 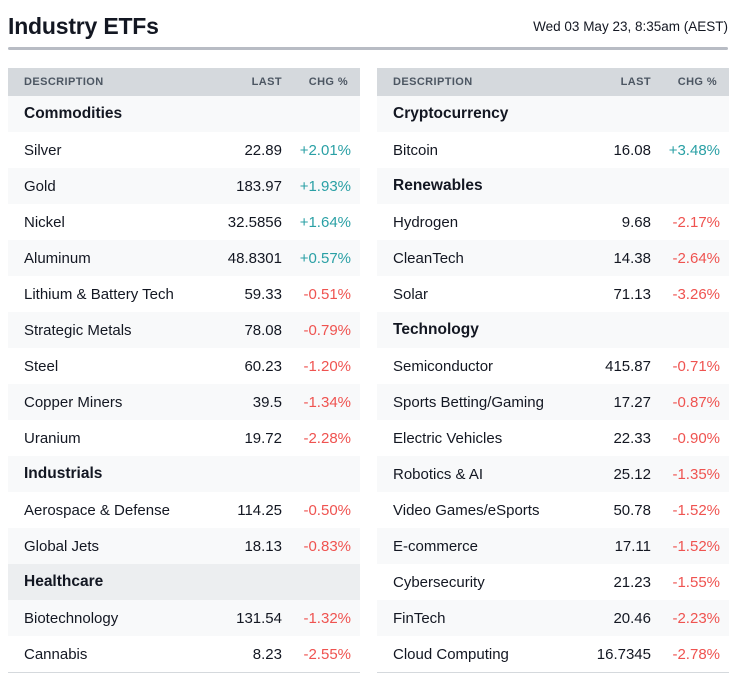 I want to click on etf-name: Silver, so click(x=43, y=150).